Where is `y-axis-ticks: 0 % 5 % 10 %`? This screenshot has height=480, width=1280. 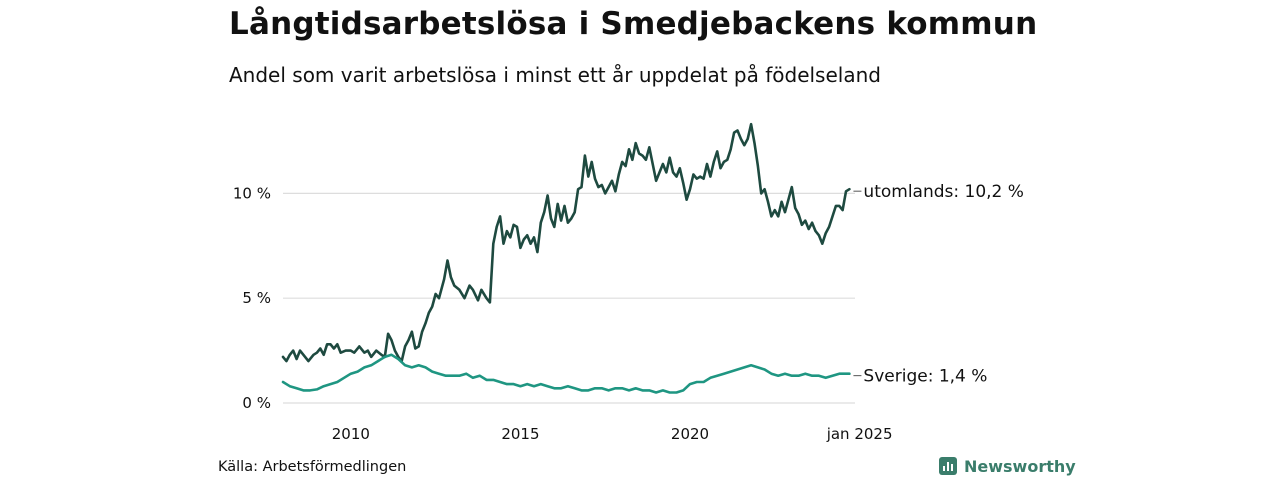
y-axis-ticks: 0 % 5 % 10 % is located at coordinates (252, 298).